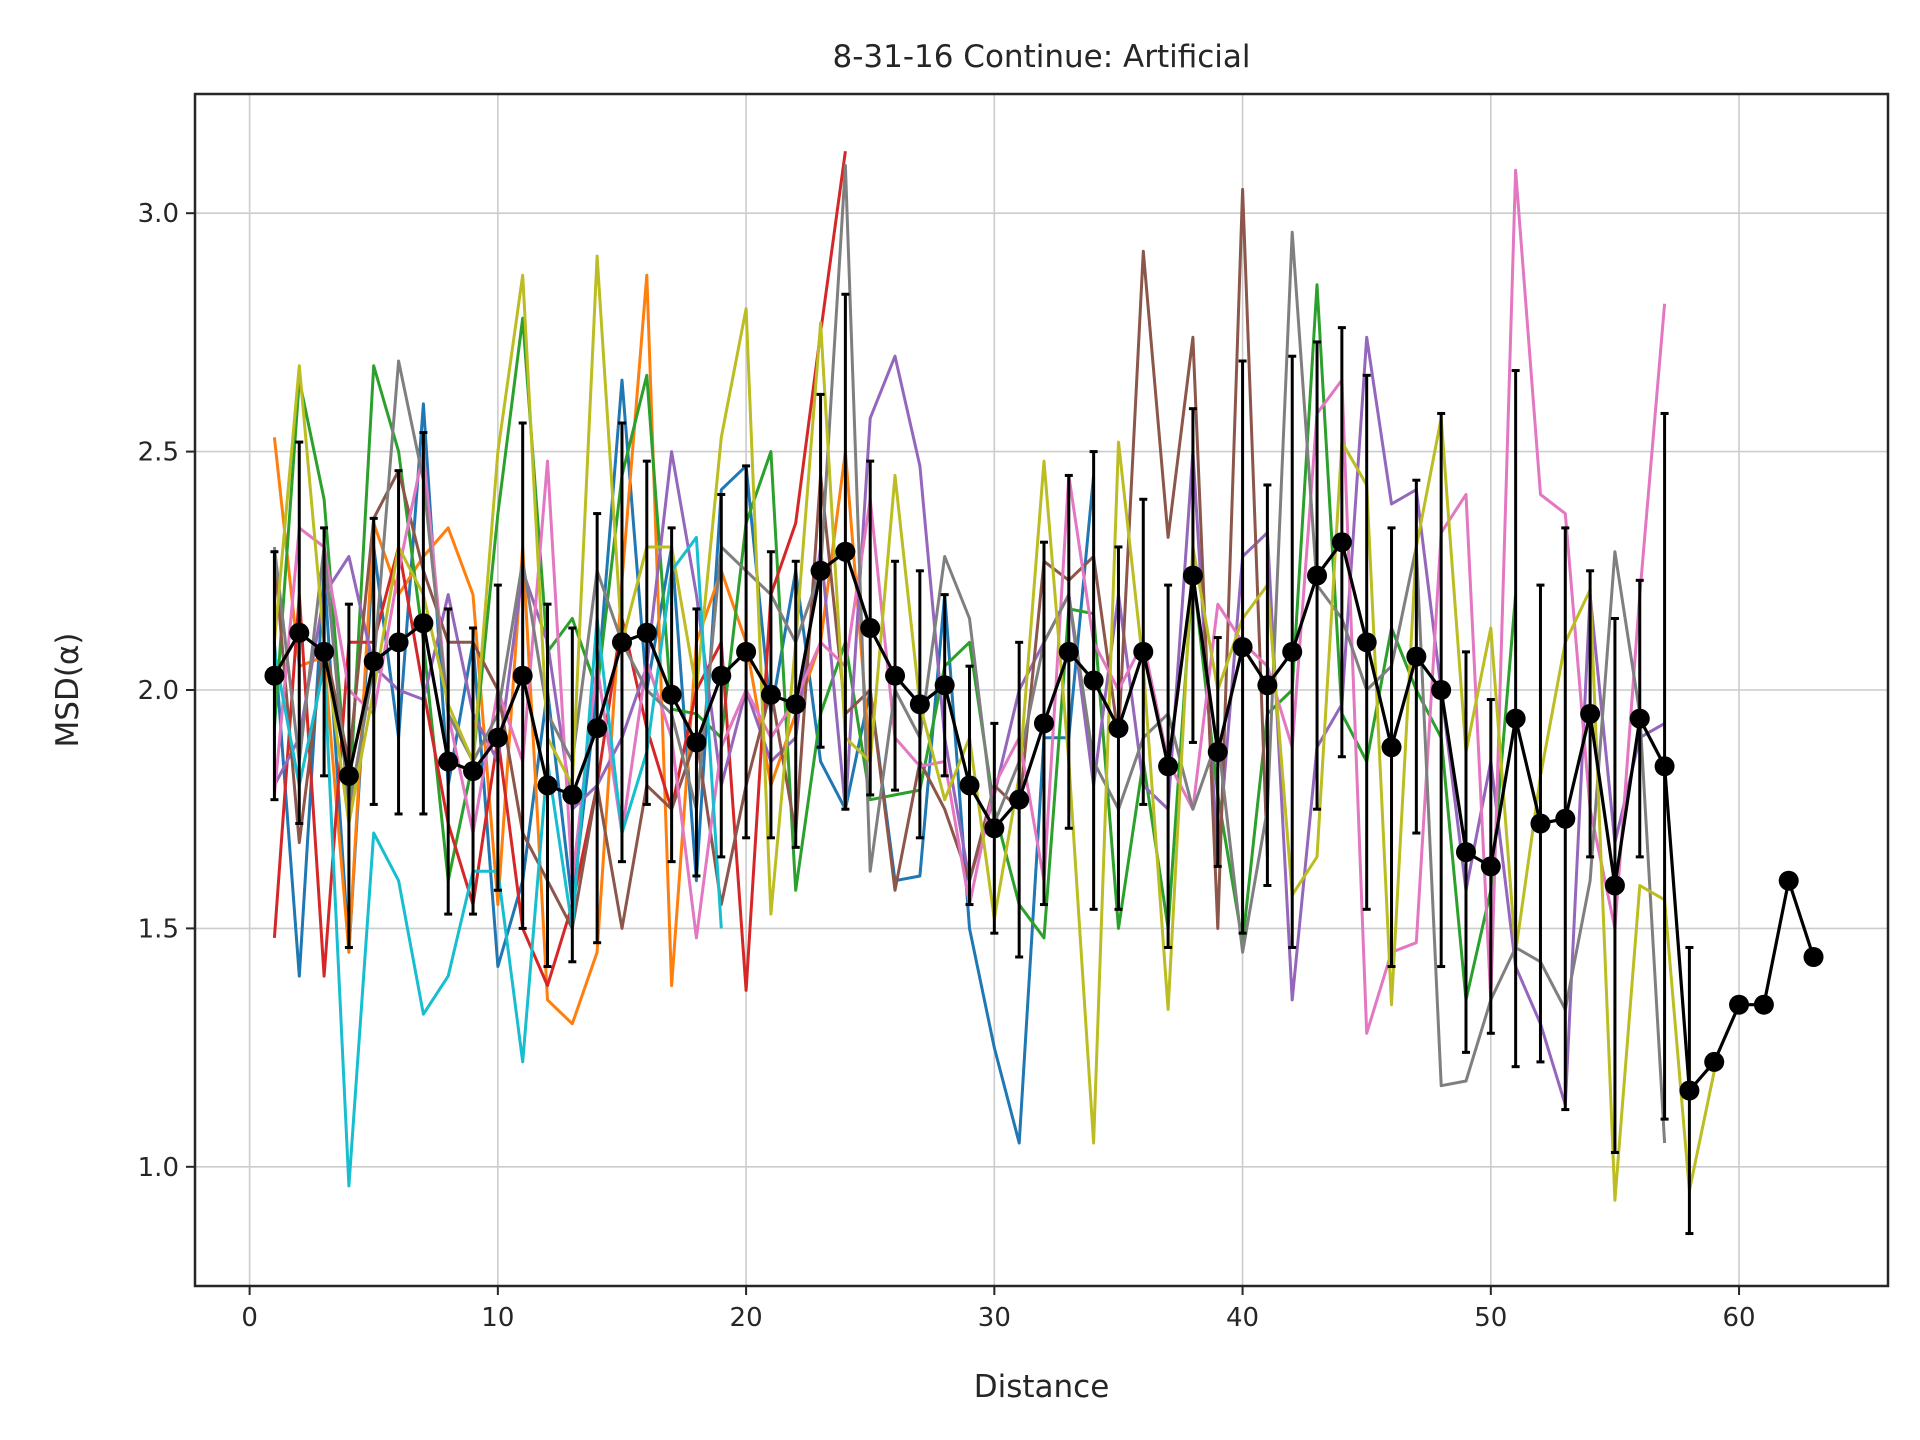 Image resolution: width=1920 pixels, height=1440 pixels. Describe the element at coordinates (158, 214) in the screenshot. I see `y-tick-label: 3.0` at that location.